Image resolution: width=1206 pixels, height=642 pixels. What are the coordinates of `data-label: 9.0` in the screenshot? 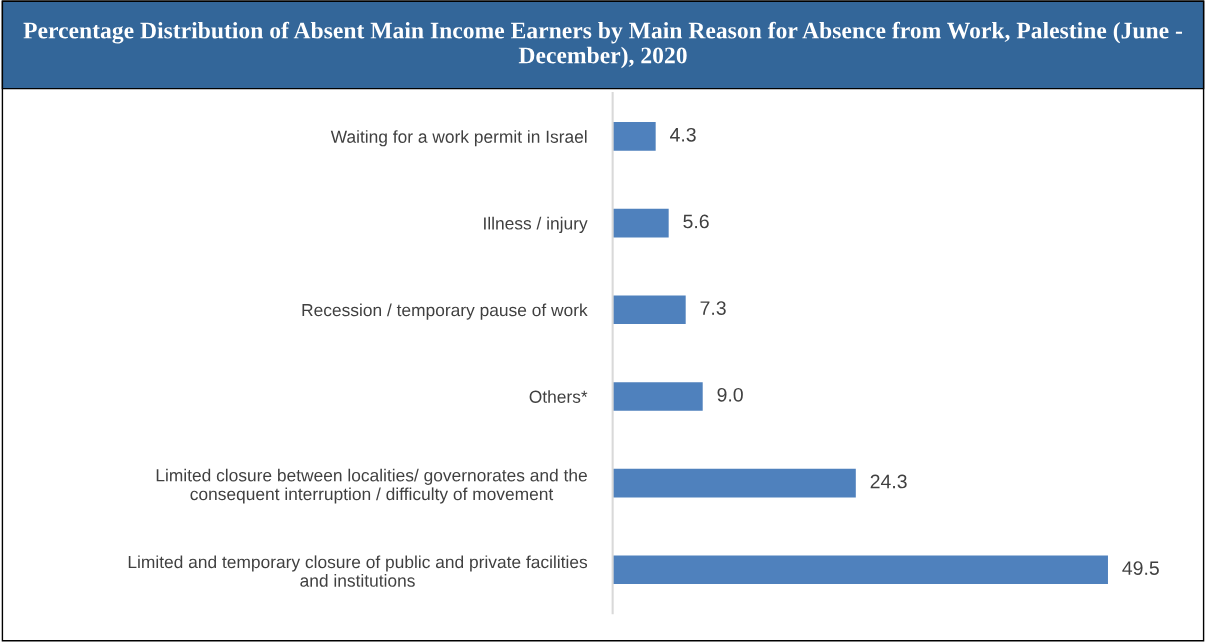 It's located at (730, 394).